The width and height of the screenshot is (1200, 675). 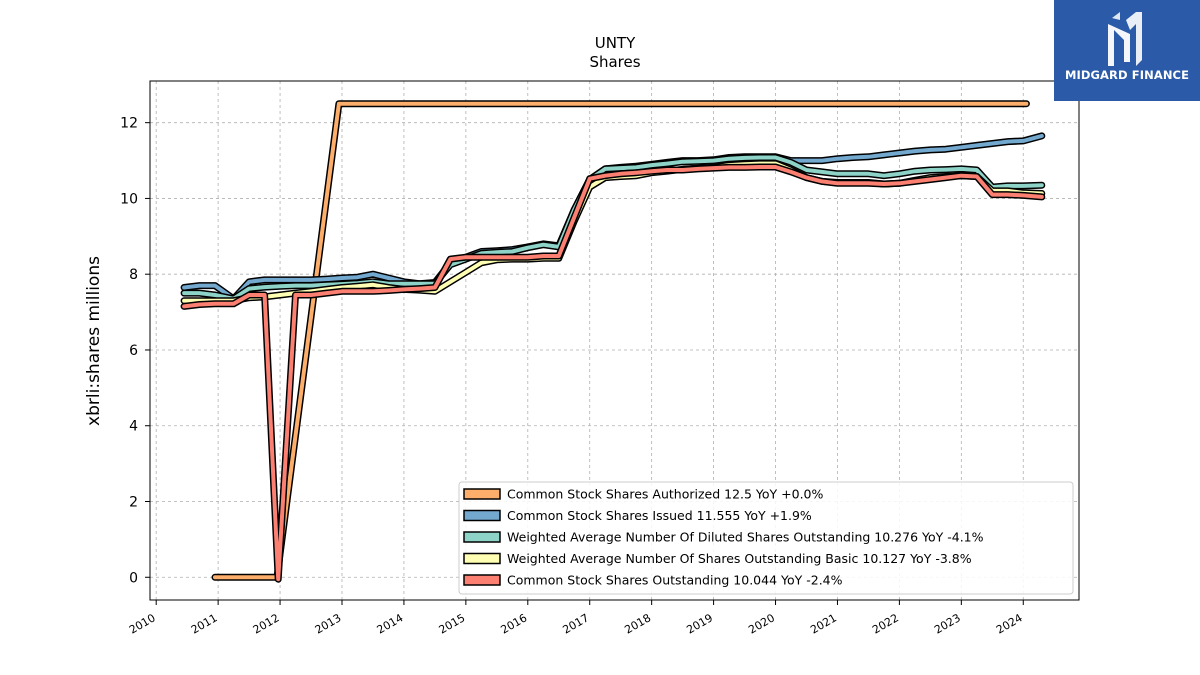 I want to click on y-tick-label: 4, so click(x=133, y=427).